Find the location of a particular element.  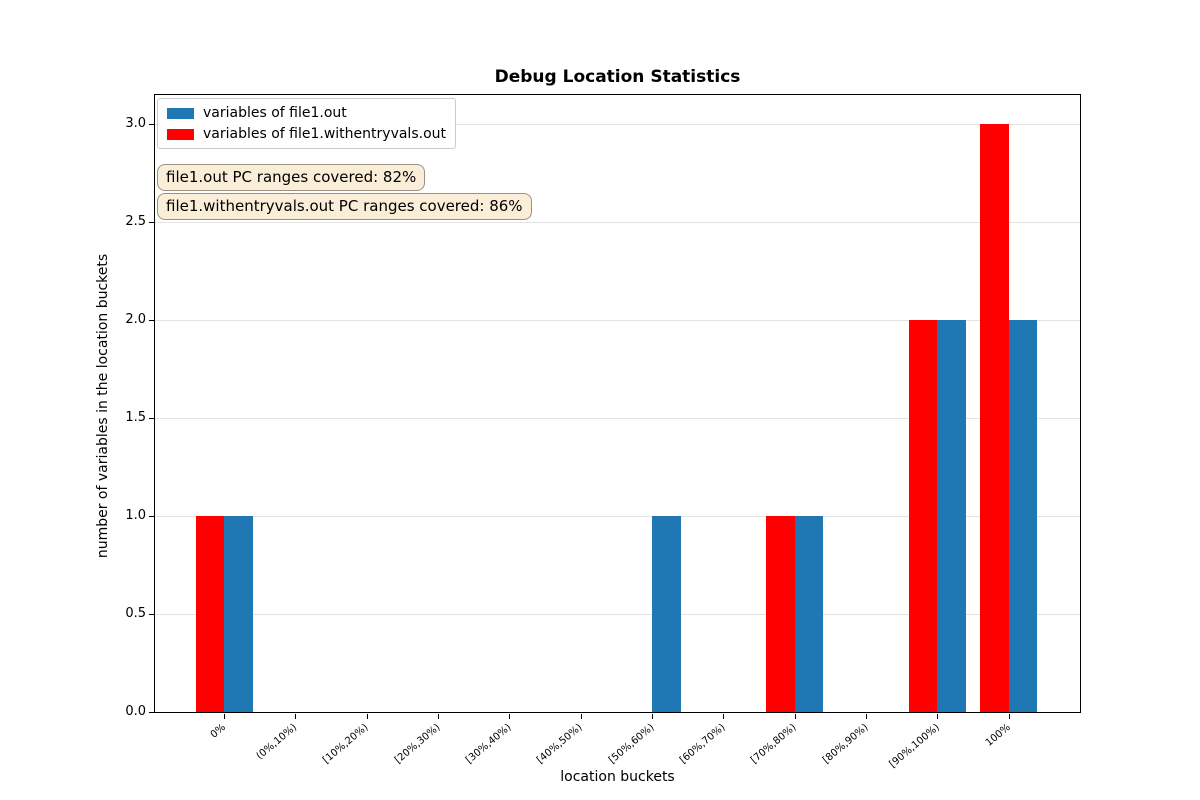

legend-item: variables of file1.withentryvals.out is located at coordinates (306, 134).